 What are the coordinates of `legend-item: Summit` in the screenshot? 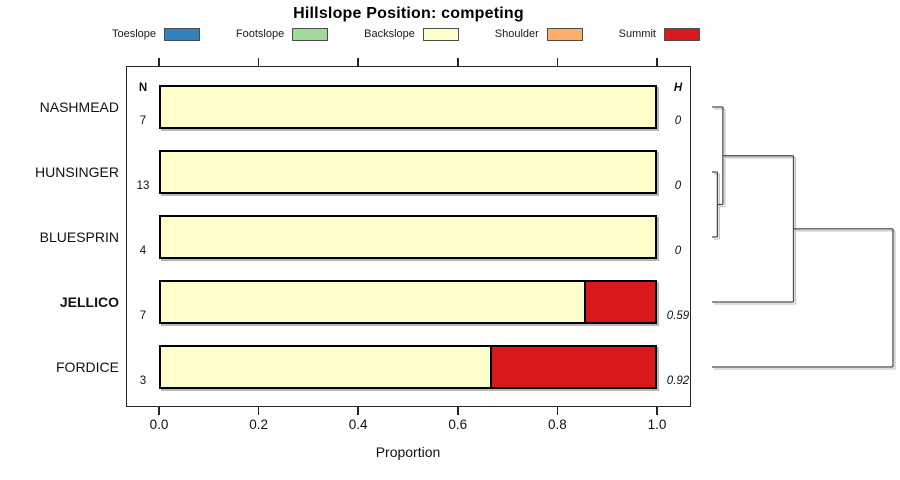 It's located at (659, 34).